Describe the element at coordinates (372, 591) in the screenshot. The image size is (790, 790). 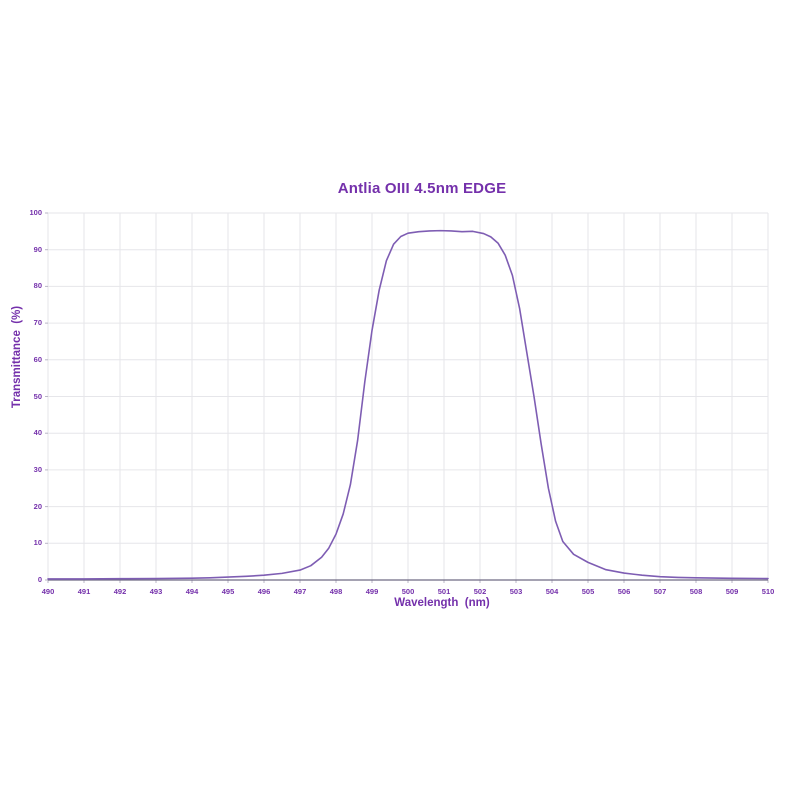
I see `x-tick-label: 499` at that location.